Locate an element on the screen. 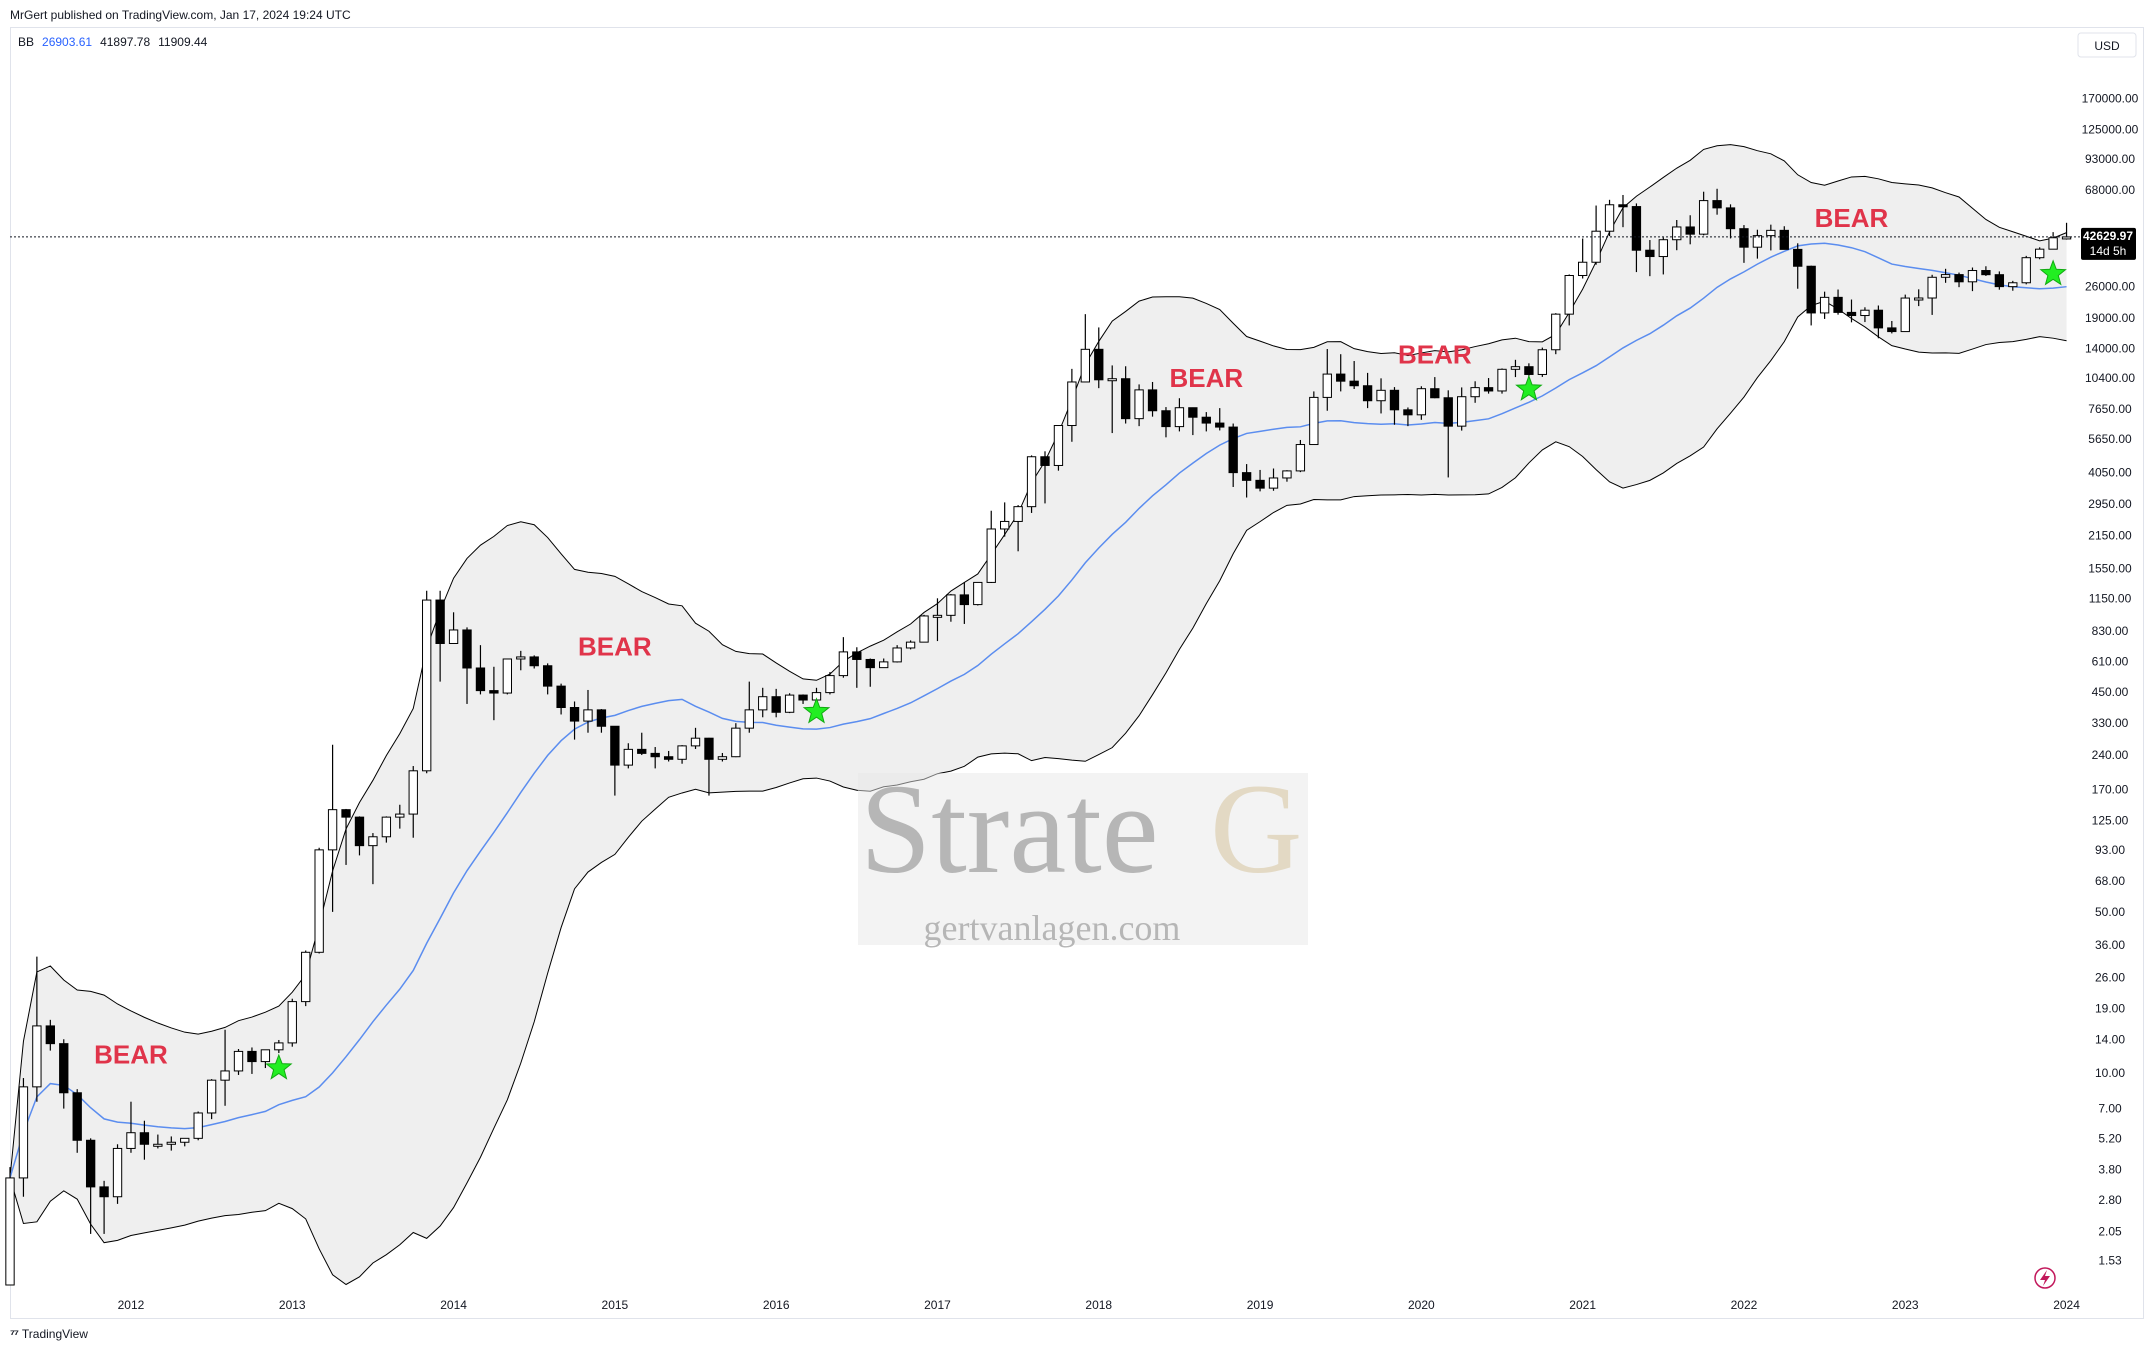 This screenshot has height=1352, width=2153. y-tick-label: 2150.00 is located at coordinates (2110, 536).